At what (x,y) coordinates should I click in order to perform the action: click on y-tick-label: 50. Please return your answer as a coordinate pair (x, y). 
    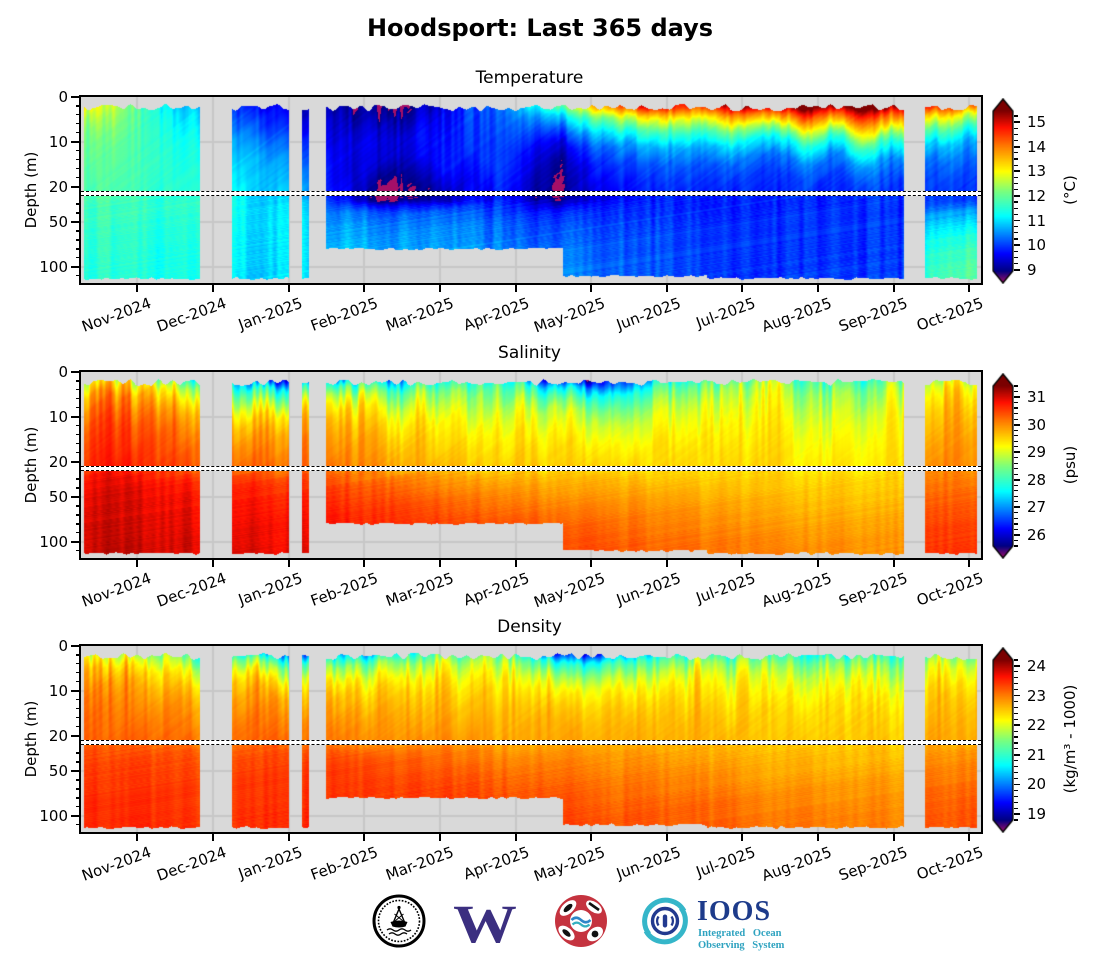
    Looking at the image, I should click on (58, 771).